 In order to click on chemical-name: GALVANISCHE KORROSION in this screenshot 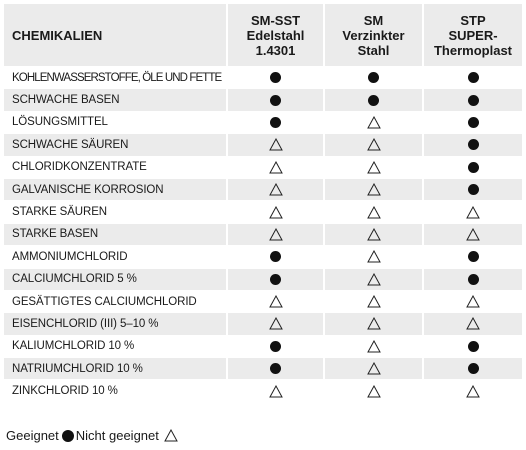, I will do `click(116, 189)`.